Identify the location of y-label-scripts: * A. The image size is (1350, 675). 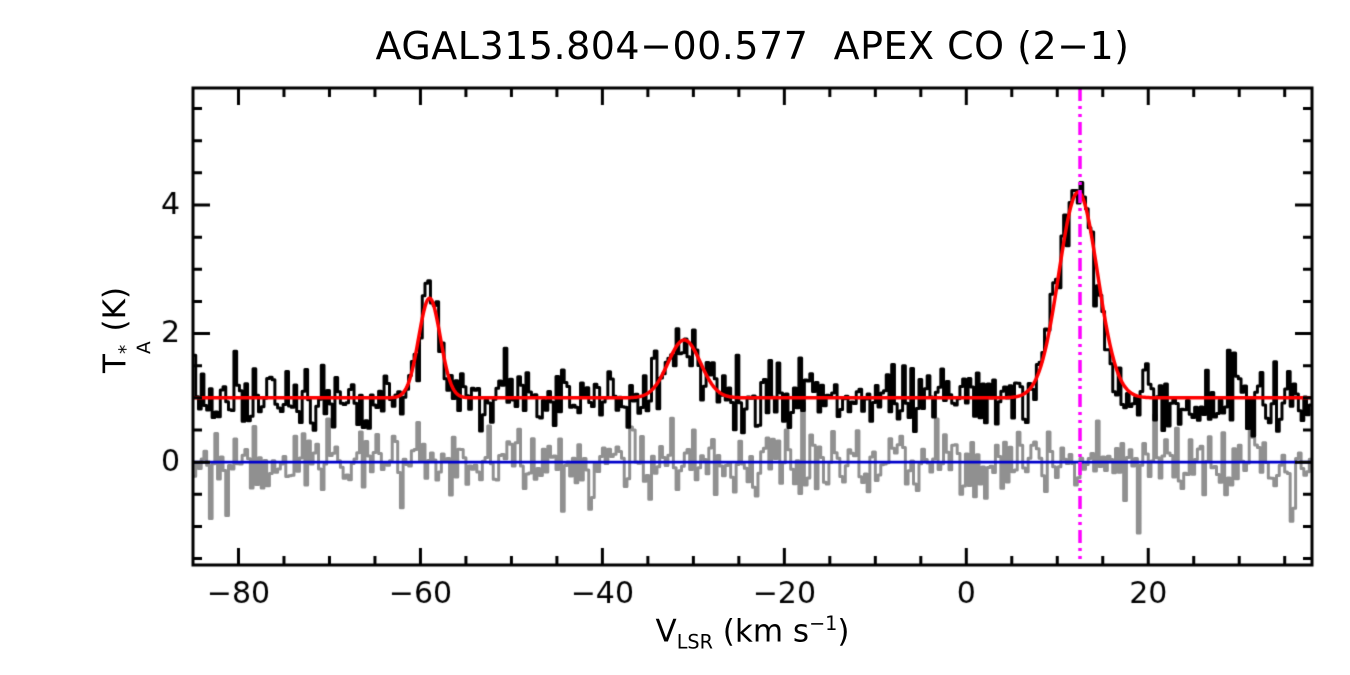
(136, 348).